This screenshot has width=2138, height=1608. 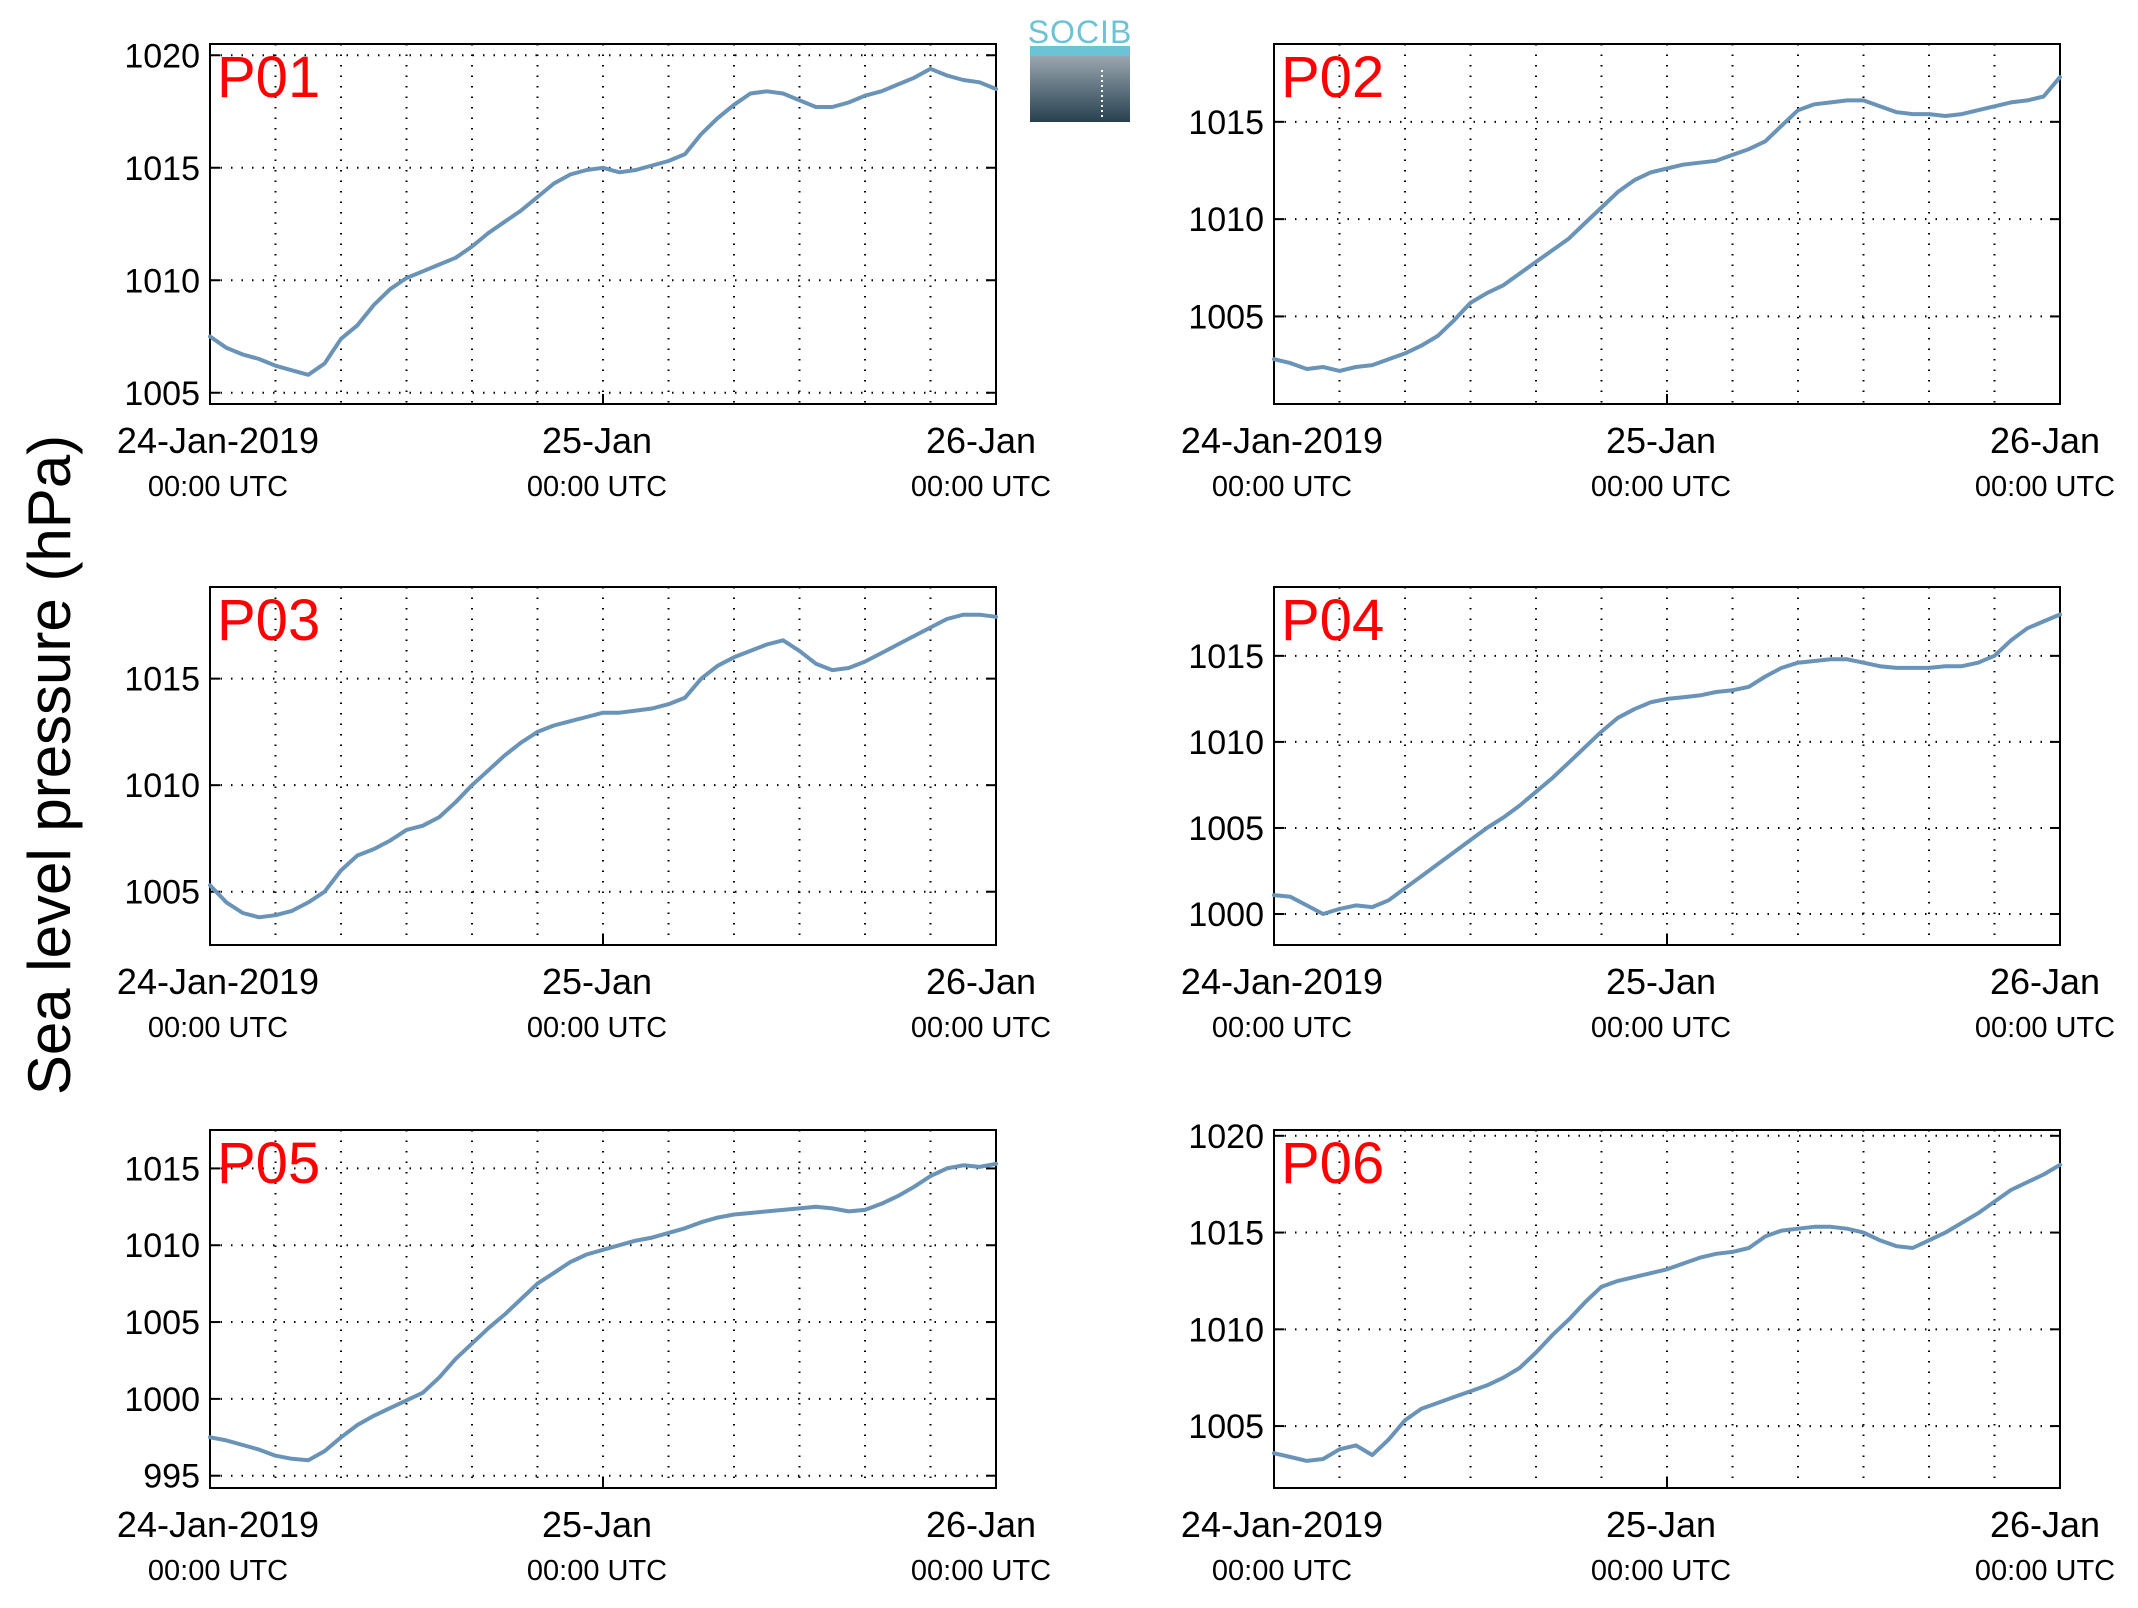 I want to click on panel-label: P04, so click(x=1332, y=620).